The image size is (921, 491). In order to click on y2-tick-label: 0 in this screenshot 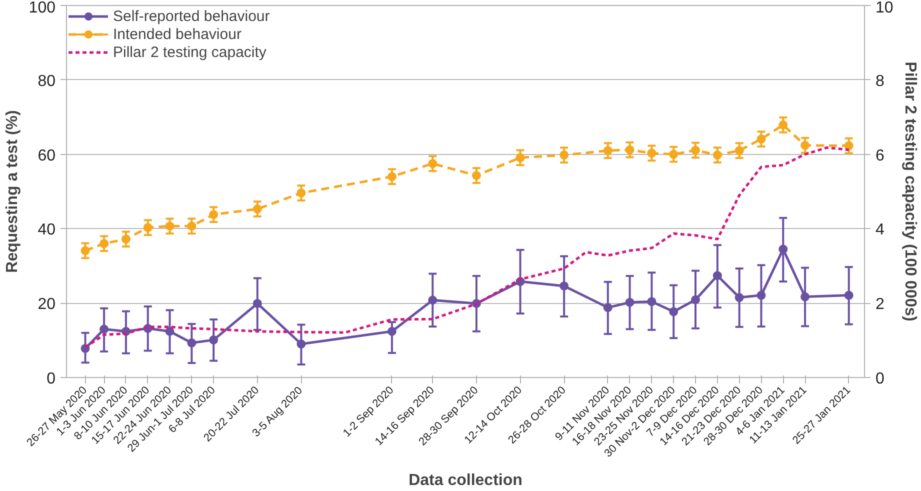, I will do `click(880, 379)`.